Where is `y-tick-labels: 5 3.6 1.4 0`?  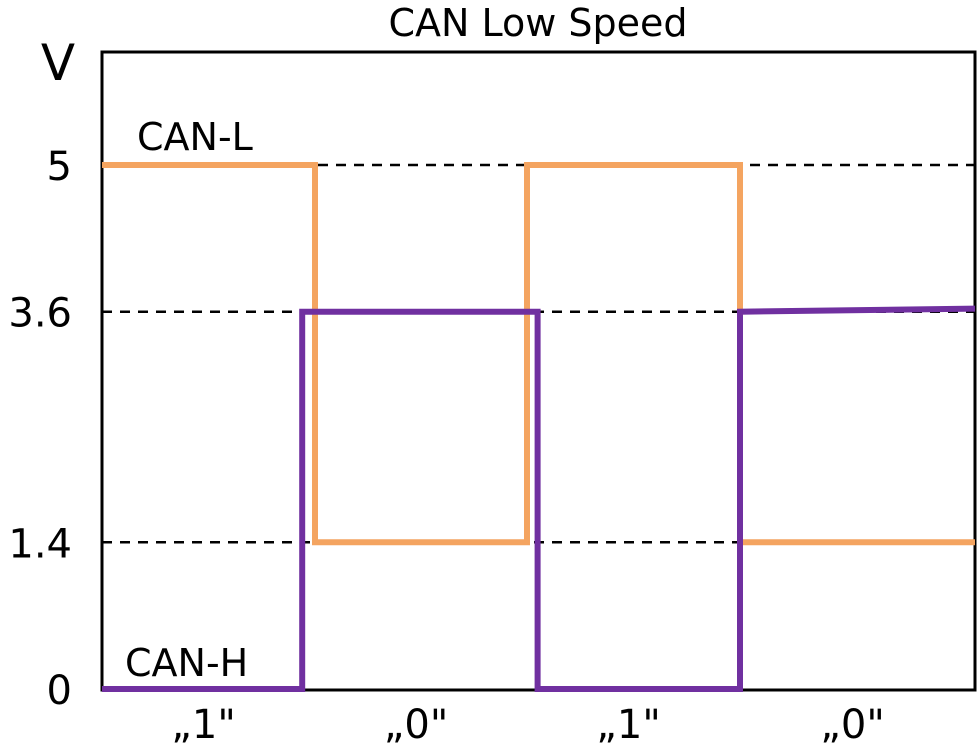 y-tick-labels: 5 3.6 1.4 0 is located at coordinates (40, 429).